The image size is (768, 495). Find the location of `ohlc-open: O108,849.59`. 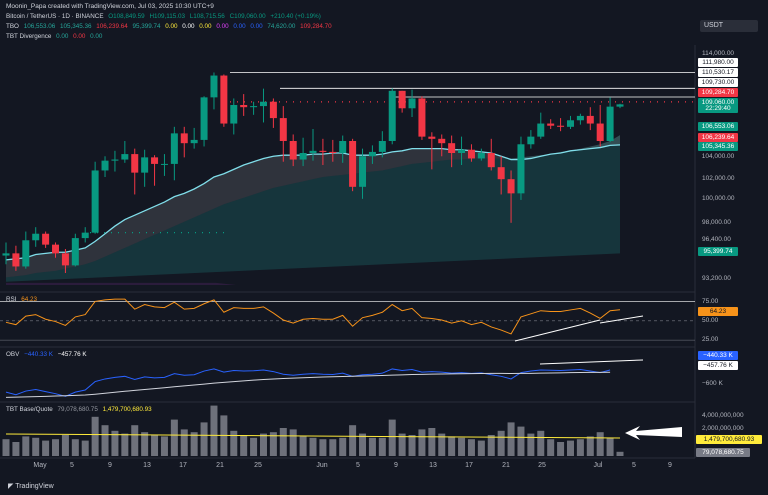

ohlc-open: O108,849.59 is located at coordinates (126, 16).